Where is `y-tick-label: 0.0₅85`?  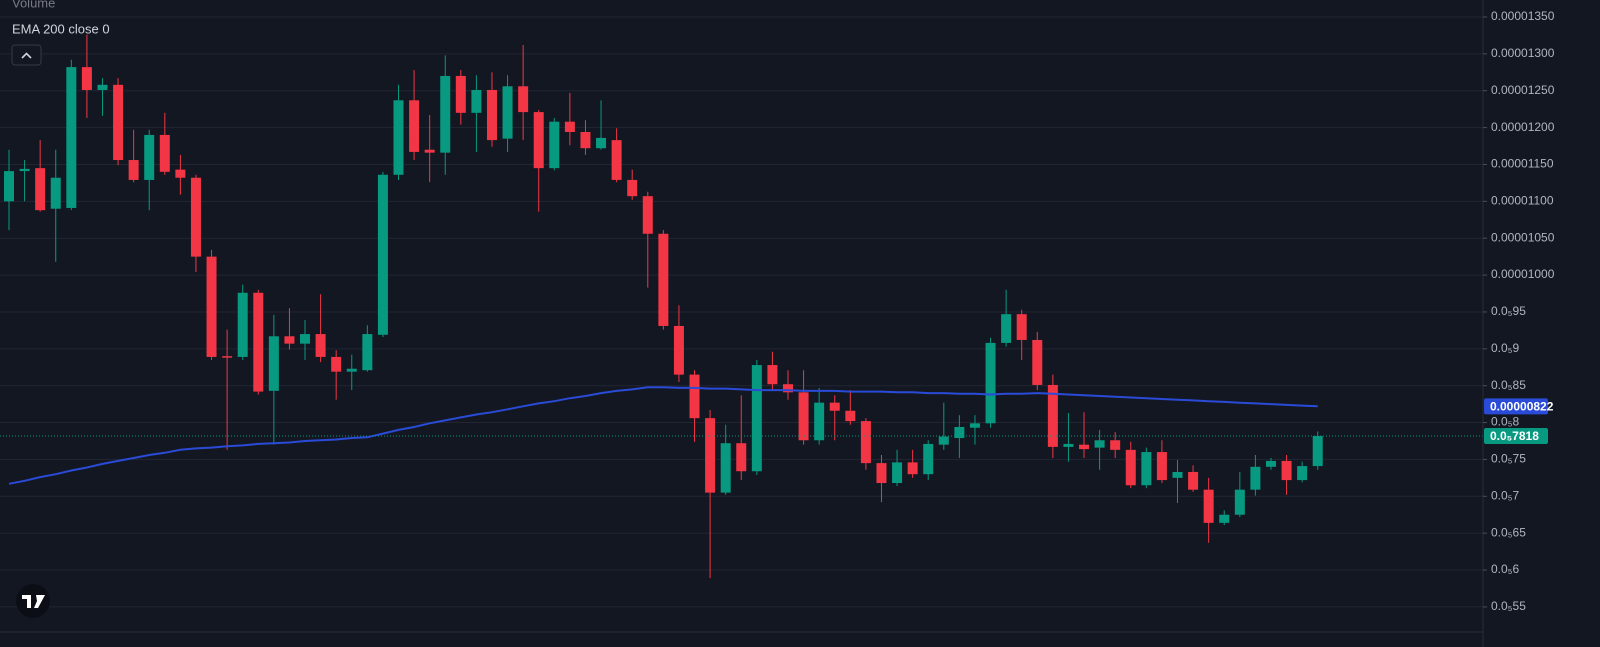
y-tick-label: 0.0₅85 is located at coordinates (1508, 385).